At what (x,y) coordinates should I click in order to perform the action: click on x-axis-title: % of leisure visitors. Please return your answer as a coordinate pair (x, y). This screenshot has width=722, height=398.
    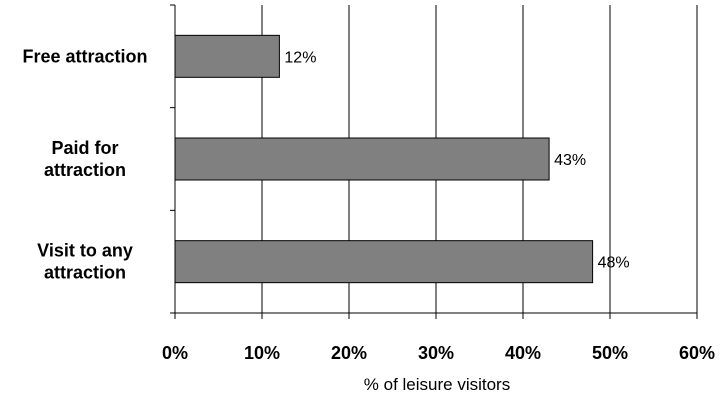
    Looking at the image, I should click on (437, 384).